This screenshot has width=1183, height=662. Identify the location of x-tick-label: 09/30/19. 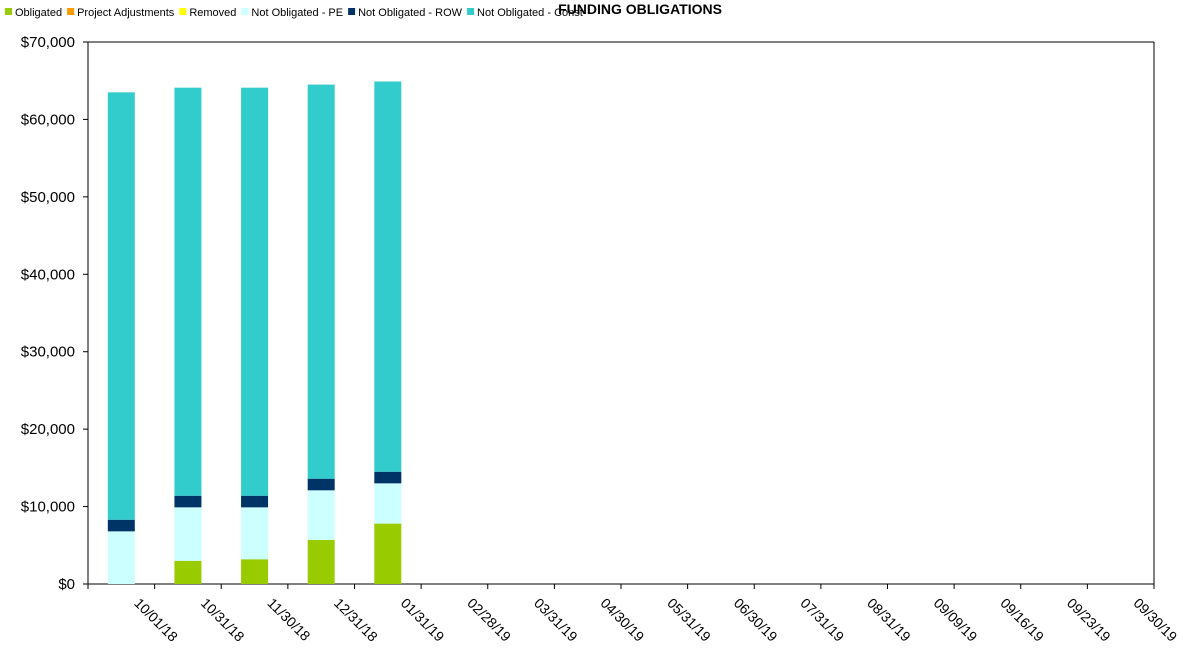
(1156, 620).